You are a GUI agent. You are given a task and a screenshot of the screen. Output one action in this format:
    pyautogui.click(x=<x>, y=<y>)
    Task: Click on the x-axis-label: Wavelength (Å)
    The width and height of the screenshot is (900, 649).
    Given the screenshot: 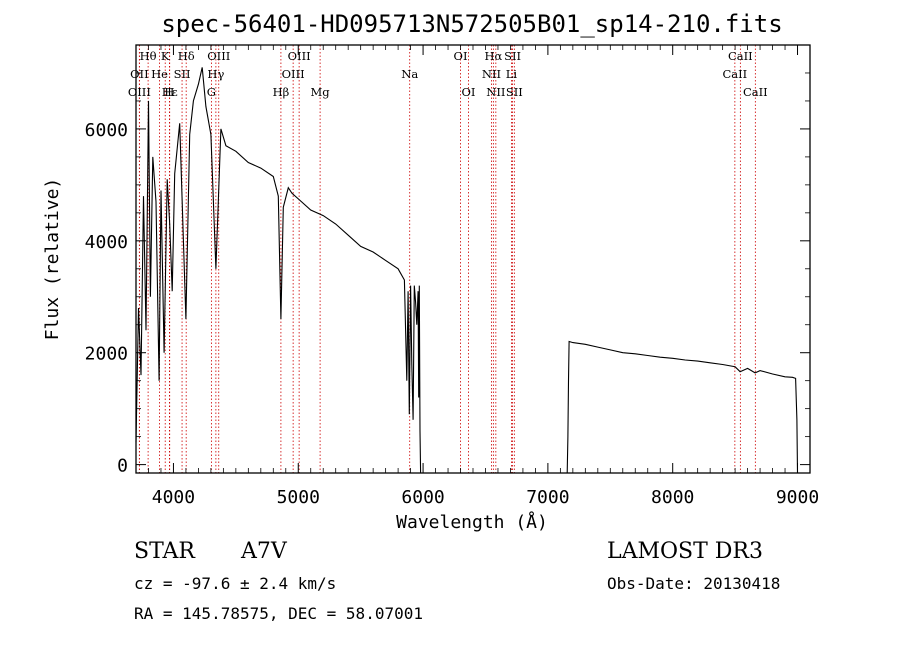 What is the action you would take?
    pyautogui.click(x=472, y=522)
    